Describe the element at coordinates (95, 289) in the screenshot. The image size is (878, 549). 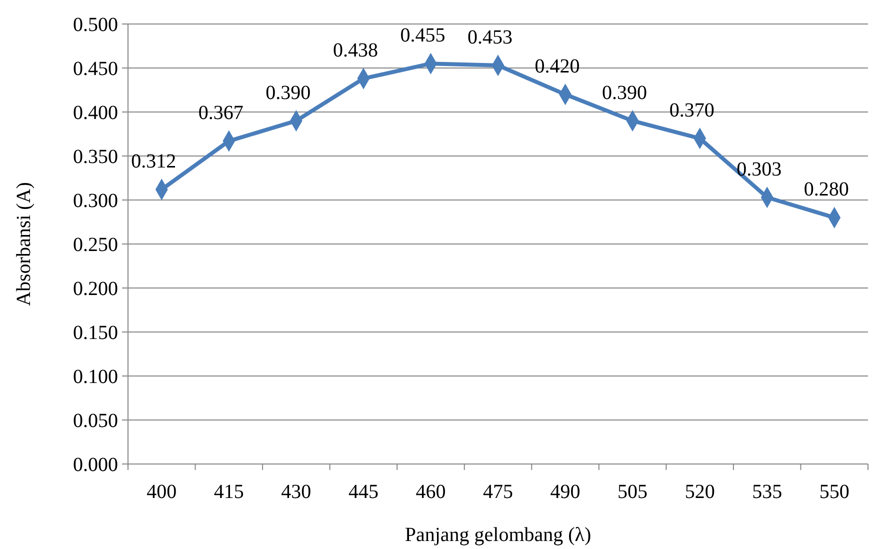
I see `y-tick-label: 0.200` at that location.